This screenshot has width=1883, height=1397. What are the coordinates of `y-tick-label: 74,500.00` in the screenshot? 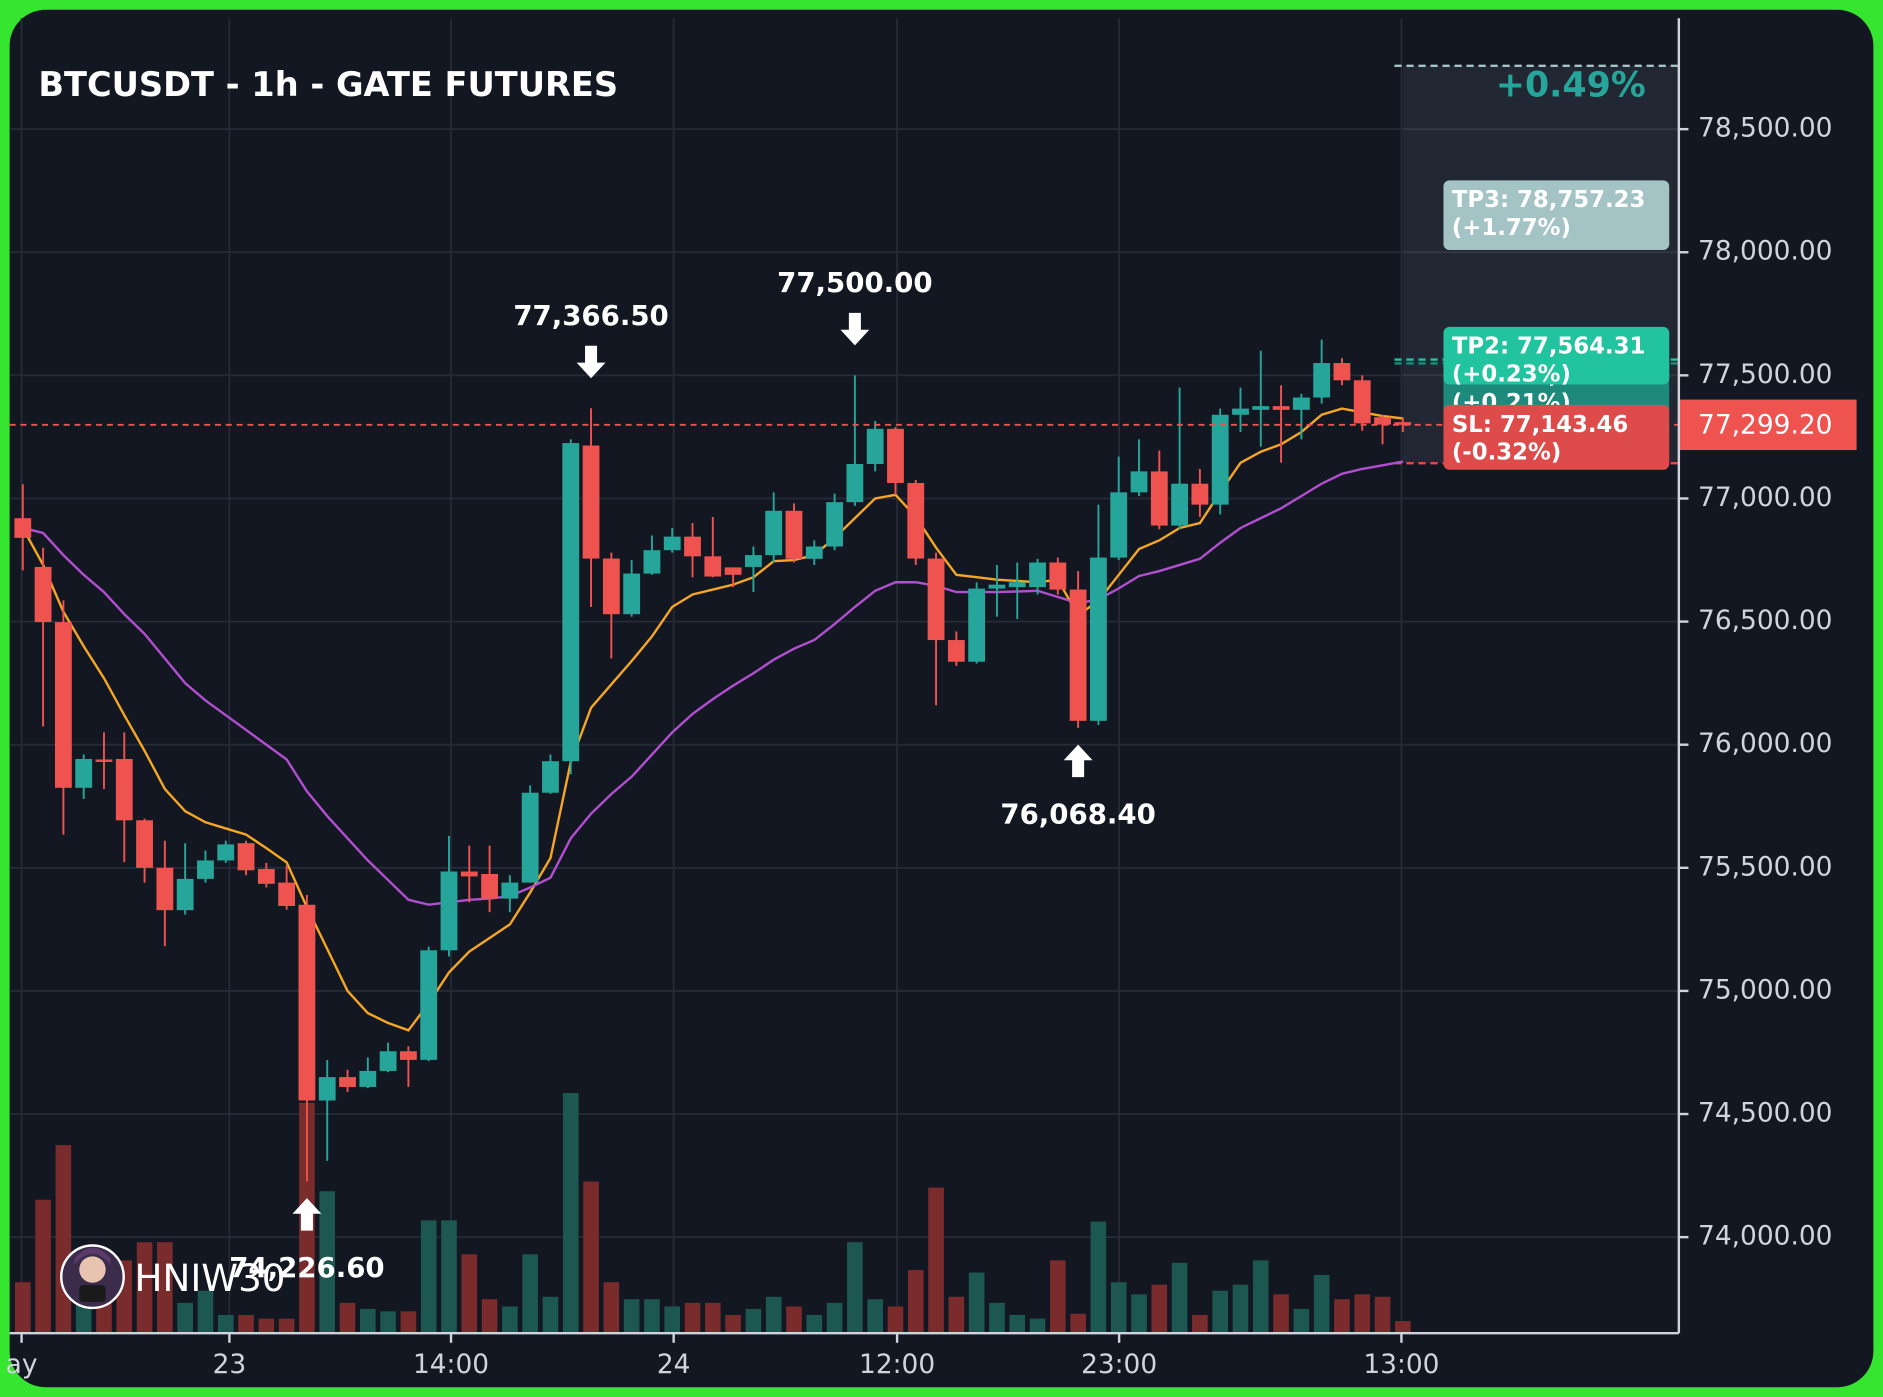 It's located at (1765, 1113).